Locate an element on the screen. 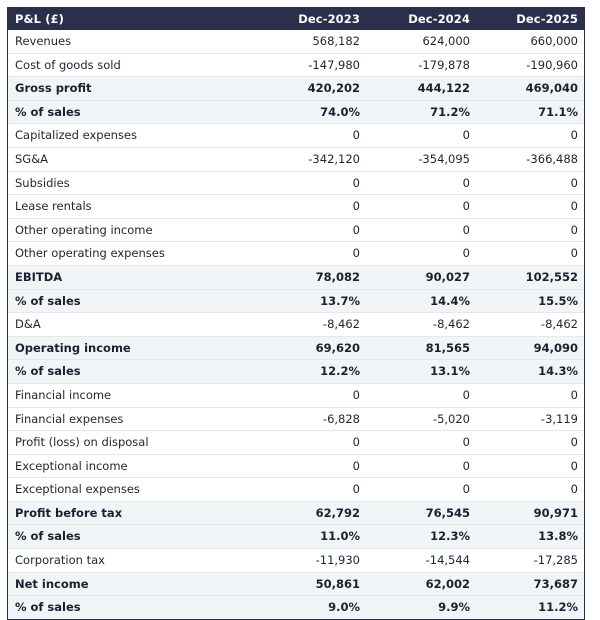  table-row: % of sales 11.0% 12.3% 13.8% is located at coordinates (296, 537).